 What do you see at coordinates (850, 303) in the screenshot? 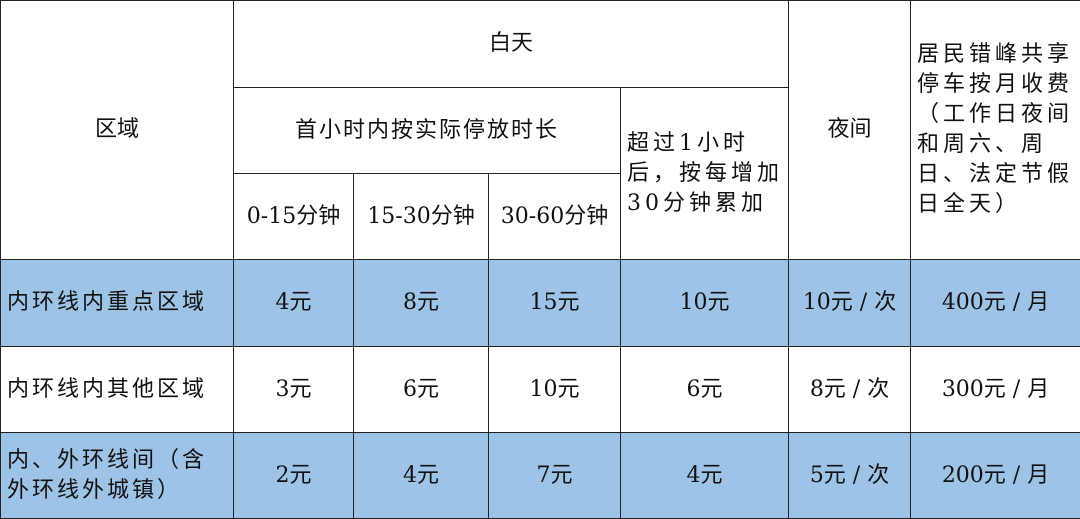
I see `cell: 10元 / 次` at bounding box center [850, 303].